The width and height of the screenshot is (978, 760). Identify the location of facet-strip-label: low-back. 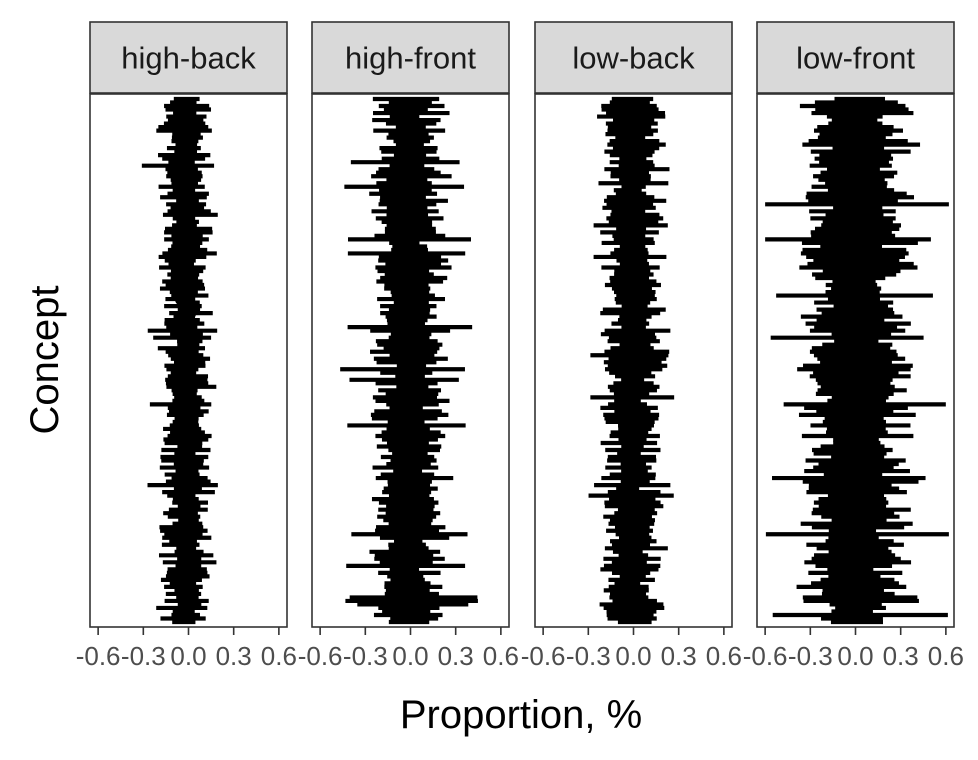
(633, 58).